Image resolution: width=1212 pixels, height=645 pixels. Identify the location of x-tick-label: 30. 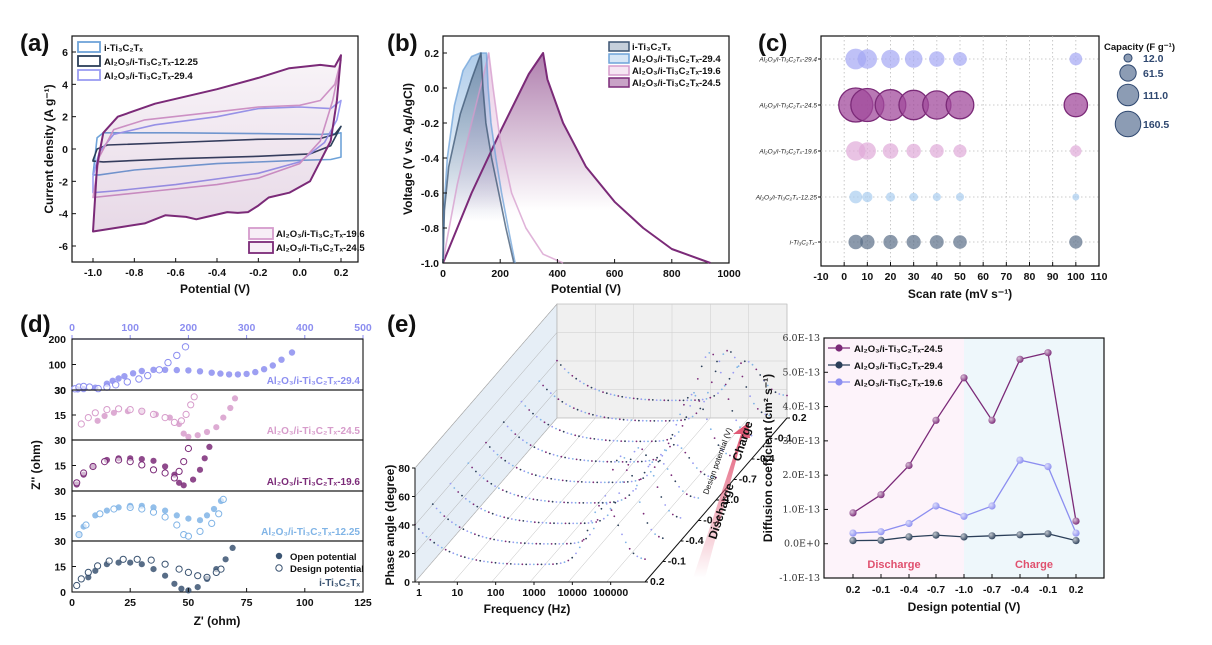
(914, 277).